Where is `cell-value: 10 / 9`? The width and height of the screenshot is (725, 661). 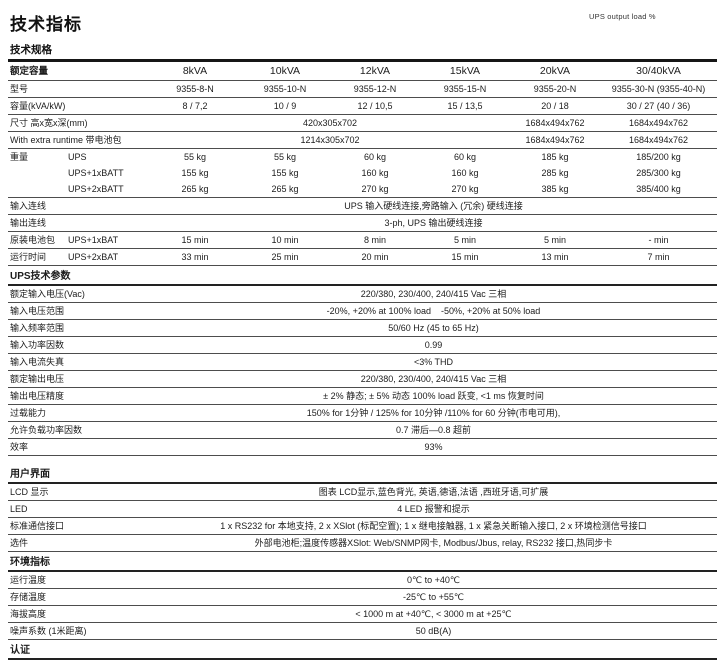 cell-value: 10 / 9 is located at coordinates (285, 106).